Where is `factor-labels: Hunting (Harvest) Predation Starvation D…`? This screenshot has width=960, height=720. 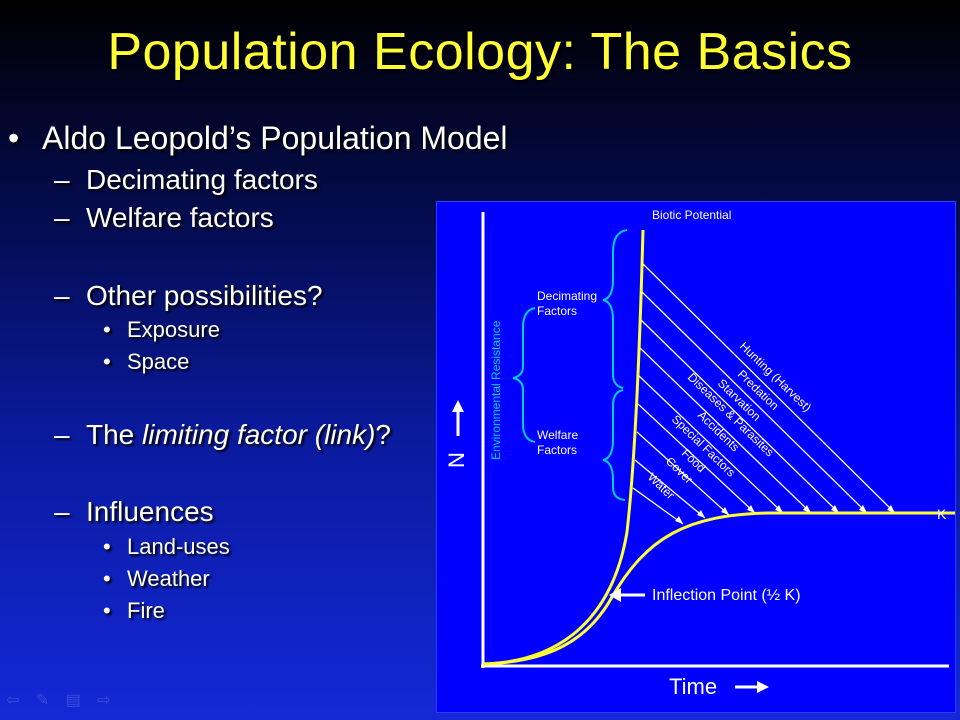
factor-labels: Hunting (Harvest) Predation Starvation D… is located at coordinates (729, 420).